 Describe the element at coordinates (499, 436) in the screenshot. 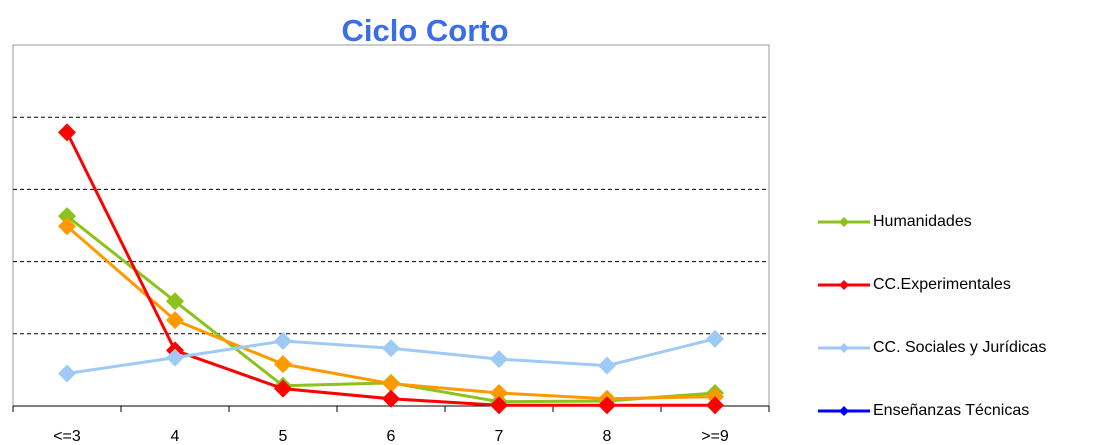

I see `x-tick-label: 7` at that location.